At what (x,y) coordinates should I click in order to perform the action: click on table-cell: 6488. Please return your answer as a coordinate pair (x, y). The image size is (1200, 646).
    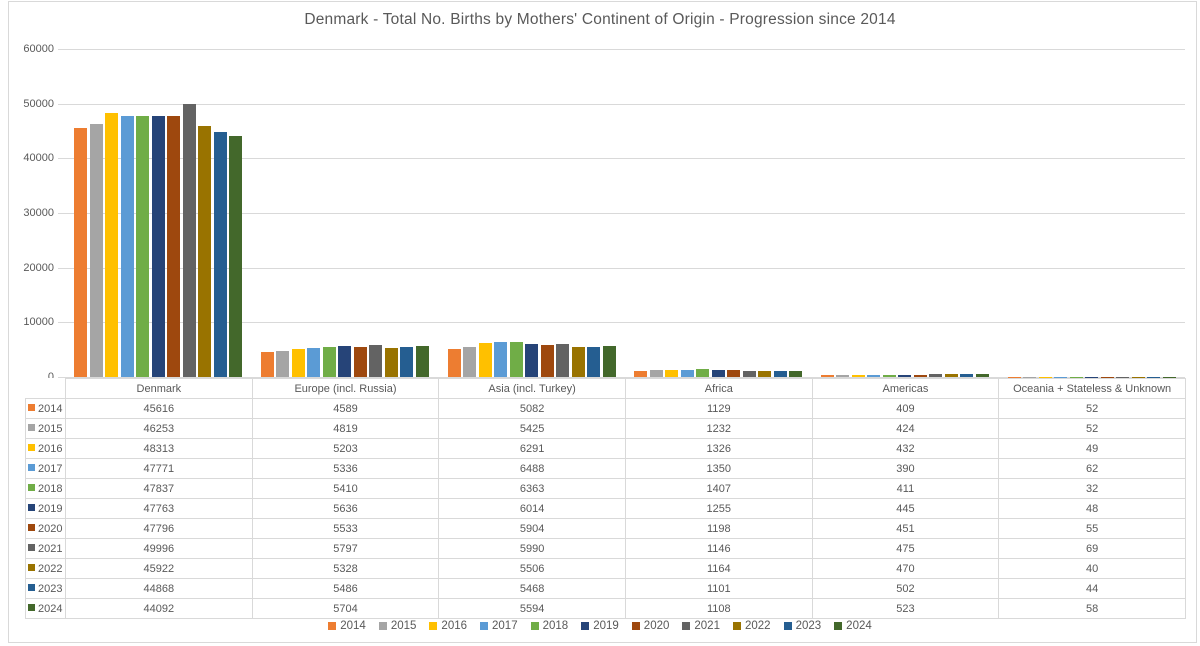
    Looking at the image, I should click on (532, 468).